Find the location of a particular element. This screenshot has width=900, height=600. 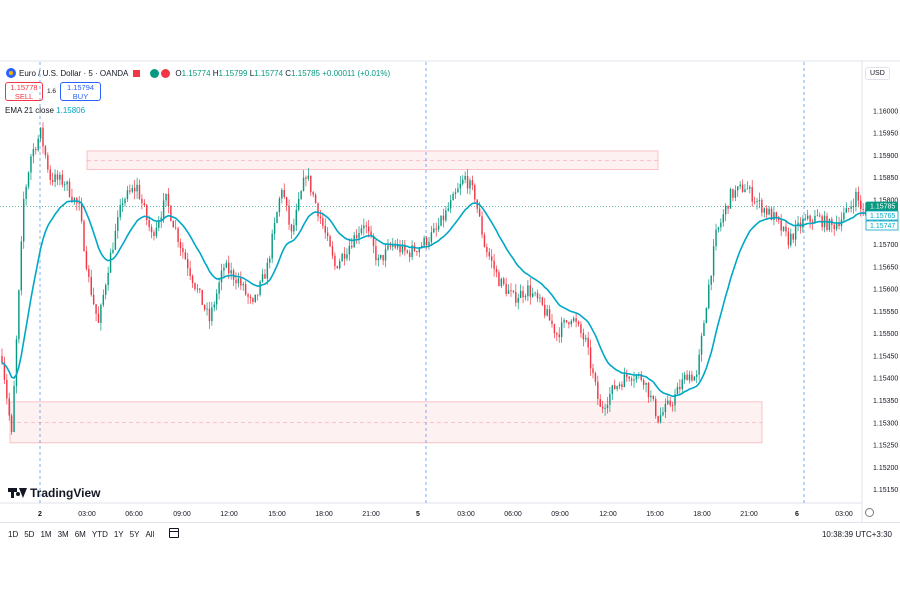

range-selector: 1D 5D 1M 3M 6M YTD 1Y 5Y All is located at coordinates (81, 534).